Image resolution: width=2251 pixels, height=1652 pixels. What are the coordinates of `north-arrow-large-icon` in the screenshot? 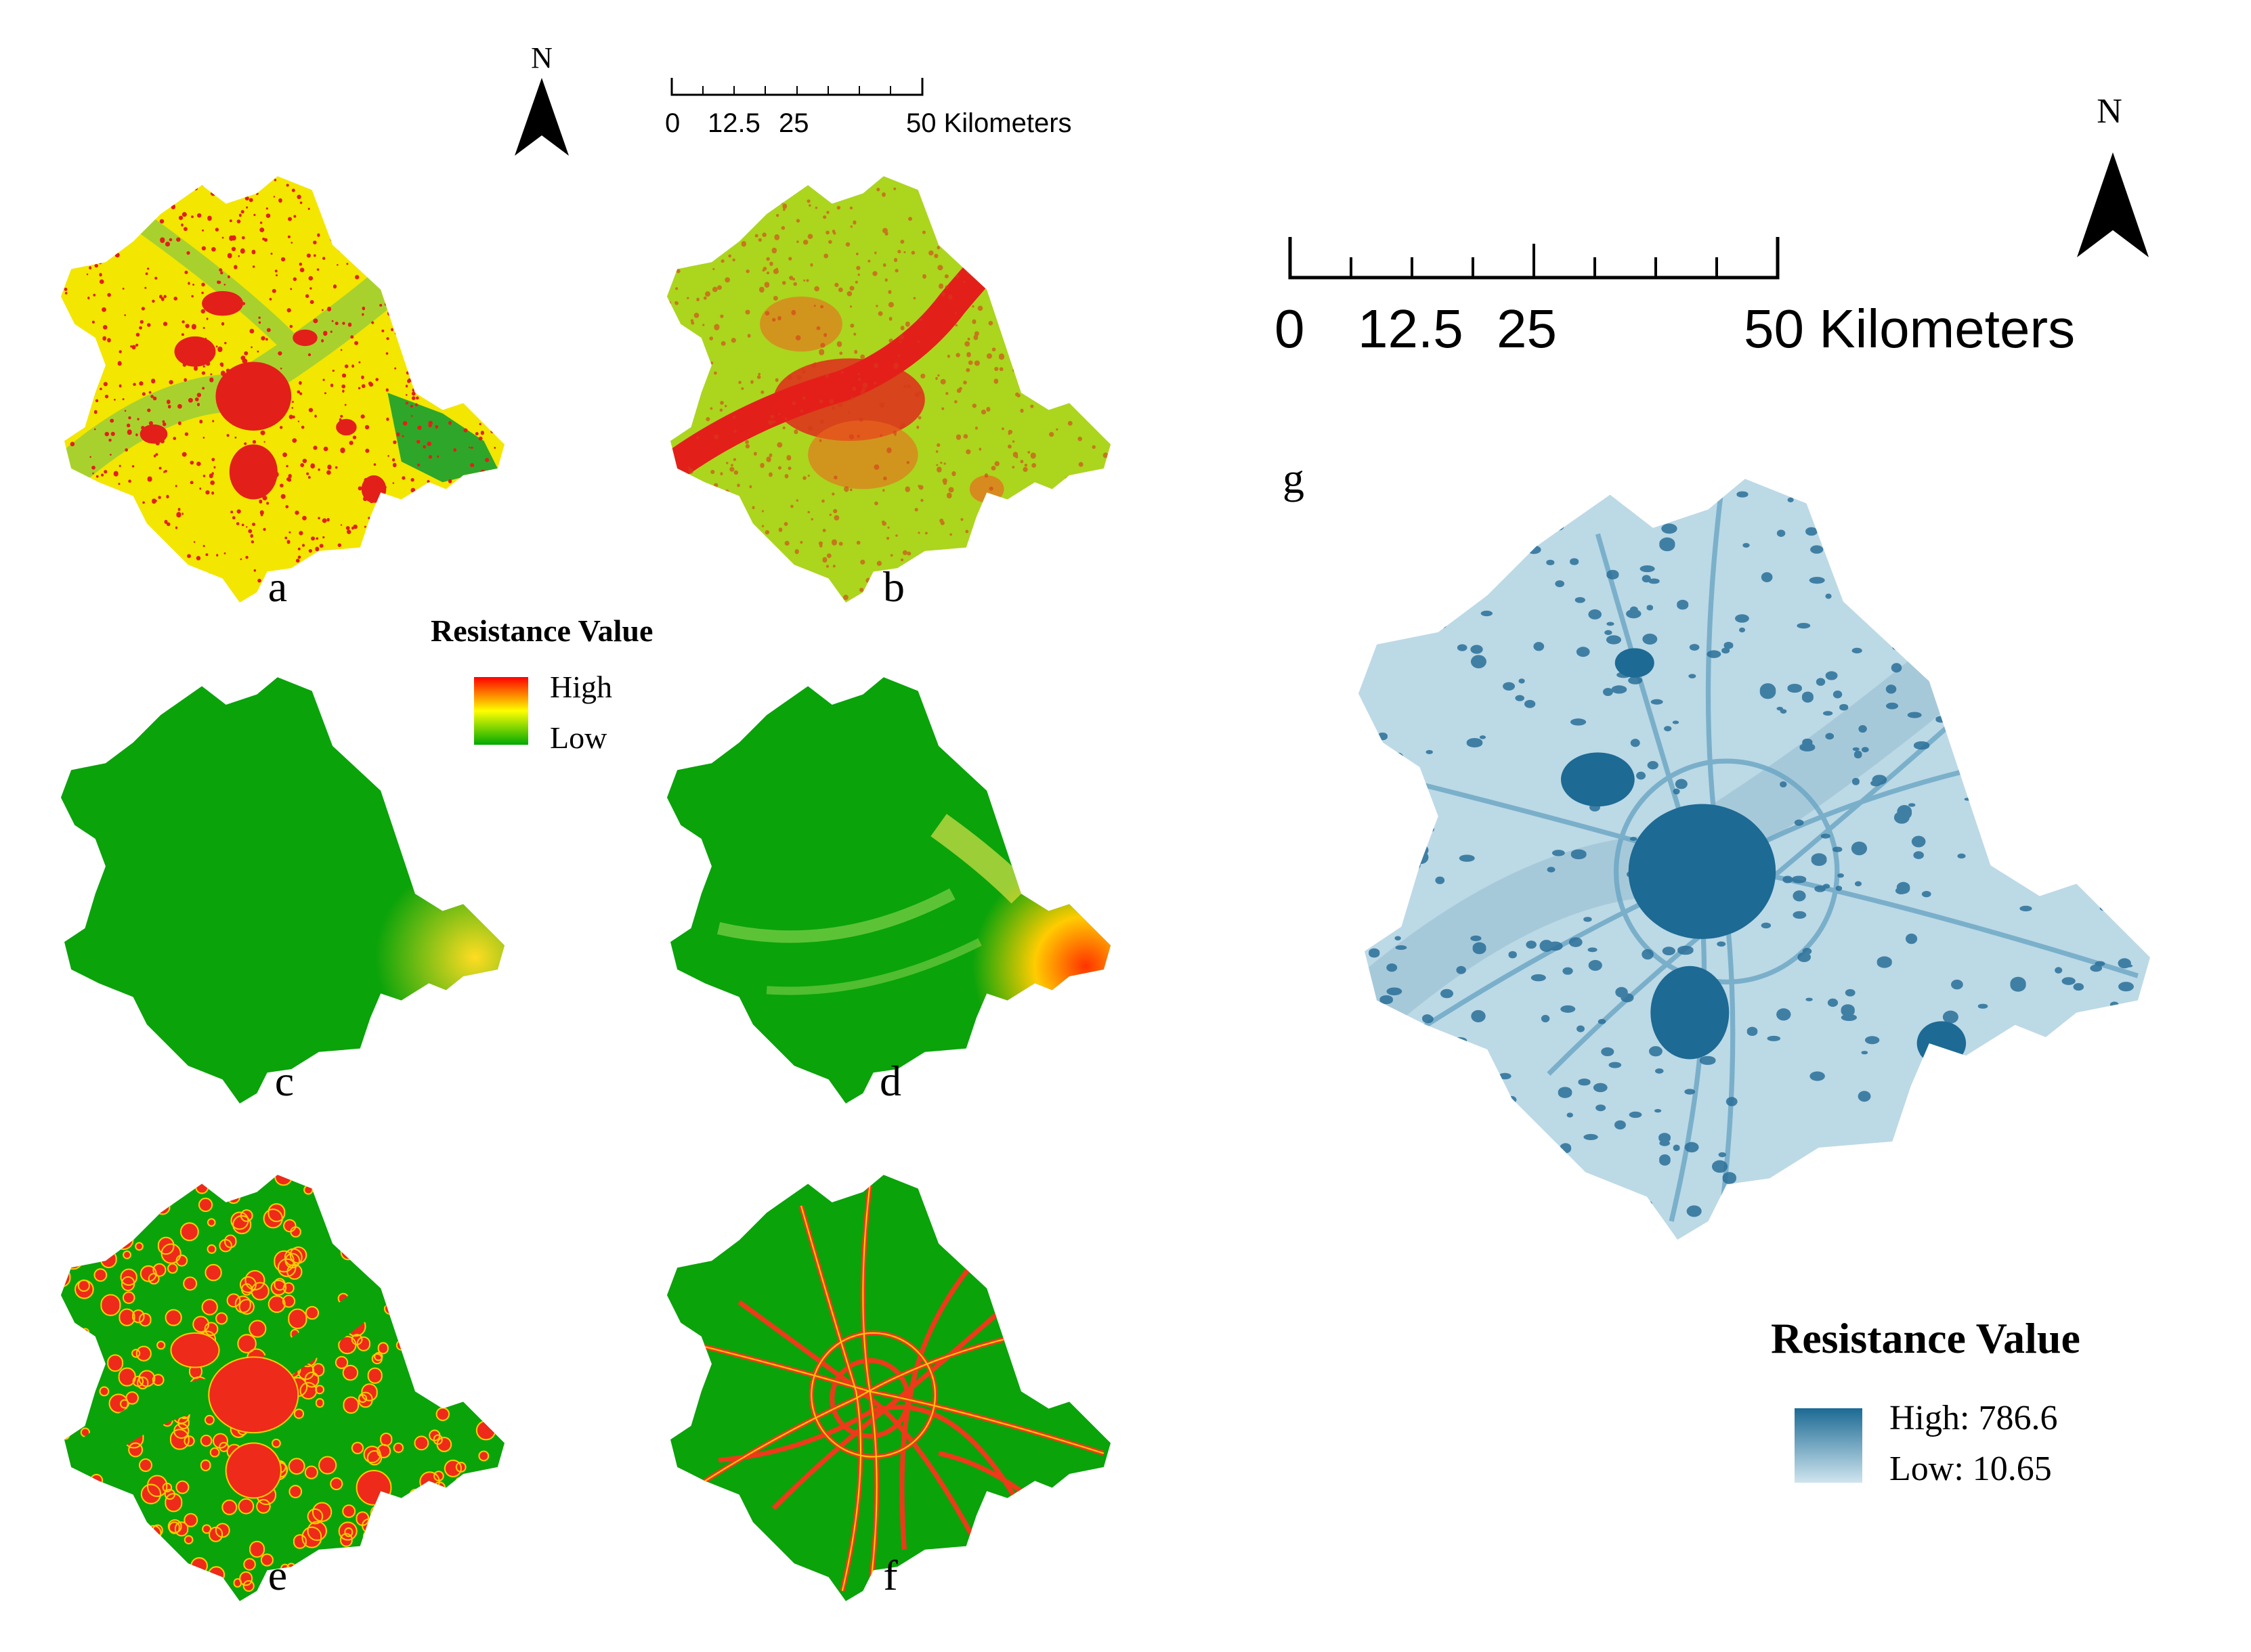 It's located at (2113, 205).